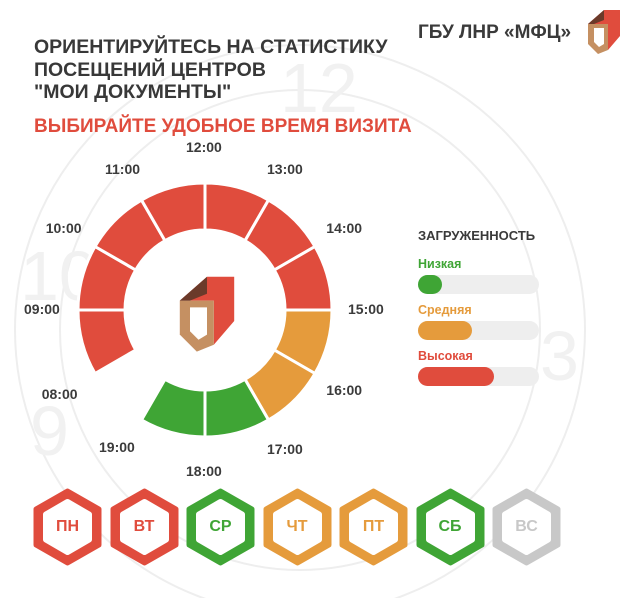 The image size is (628, 598). Describe the element at coordinates (204, 471) in the screenshot. I see `time-label-1800: 18:00` at that location.